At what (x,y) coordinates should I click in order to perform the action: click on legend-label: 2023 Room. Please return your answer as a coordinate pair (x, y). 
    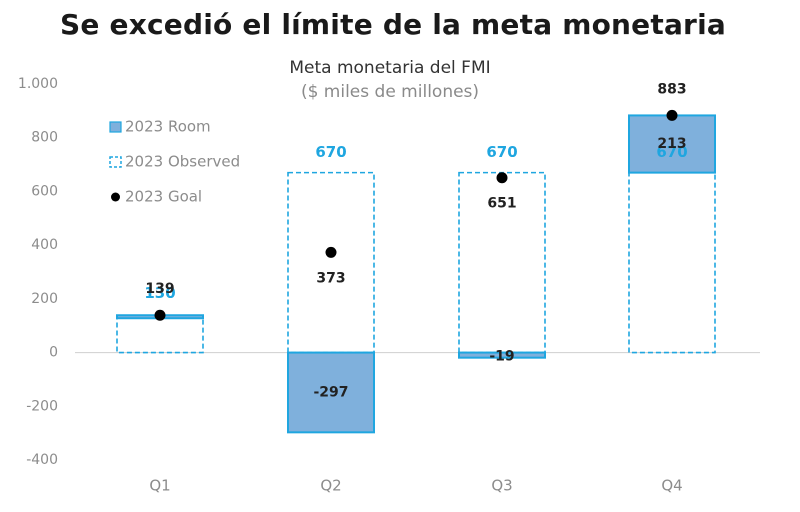
    Looking at the image, I should click on (168, 127).